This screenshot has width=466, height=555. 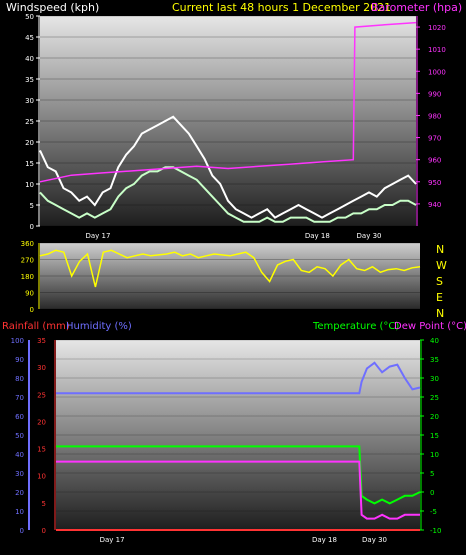 I want to click on rain-tick-label: 5, so click(x=44, y=504).